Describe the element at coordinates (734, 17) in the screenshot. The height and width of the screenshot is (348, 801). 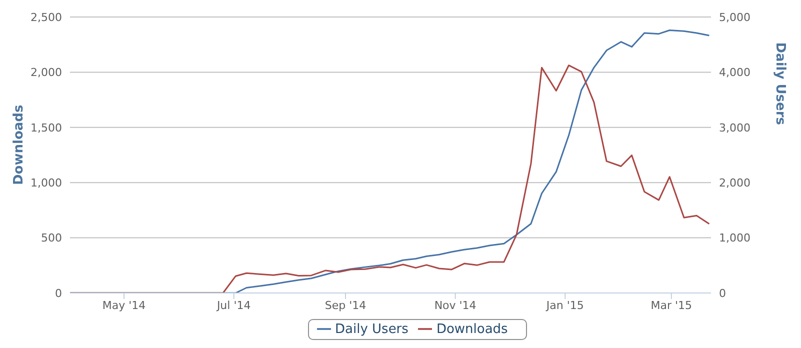
I see `y2-tick-label: 5,000` at that location.